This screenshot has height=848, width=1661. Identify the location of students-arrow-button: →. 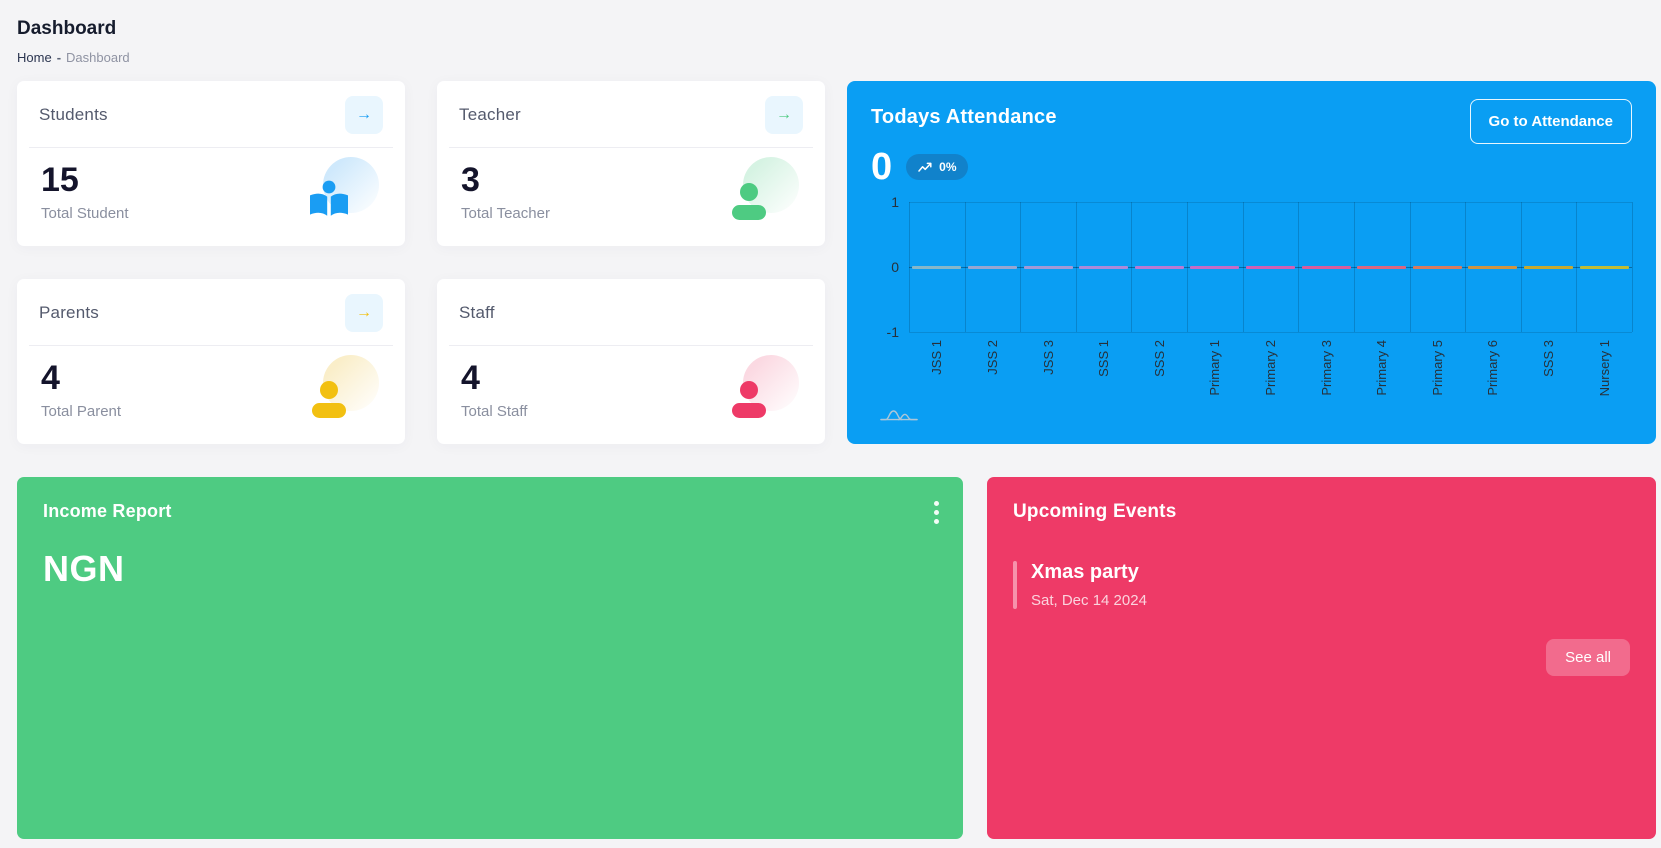
(364, 115).